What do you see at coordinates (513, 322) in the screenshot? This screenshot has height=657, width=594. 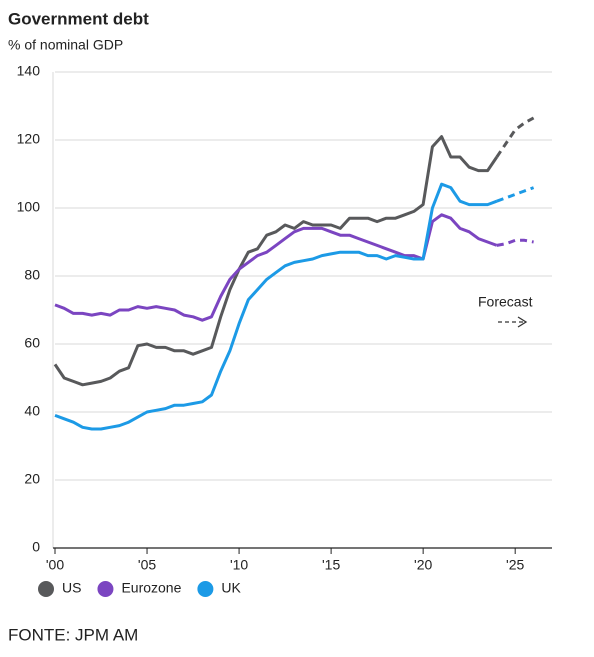 I see `forecast-arrow` at bounding box center [513, 322].